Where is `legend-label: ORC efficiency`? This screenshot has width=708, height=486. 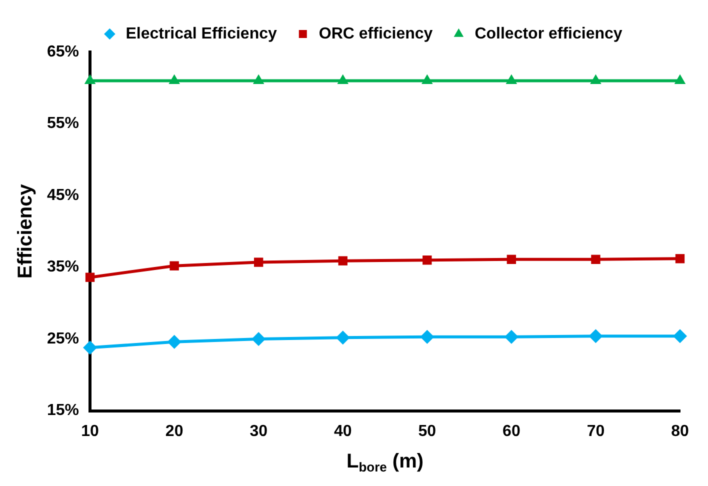 legend-label: ORC efficiency is located at coordinates (375, 33).